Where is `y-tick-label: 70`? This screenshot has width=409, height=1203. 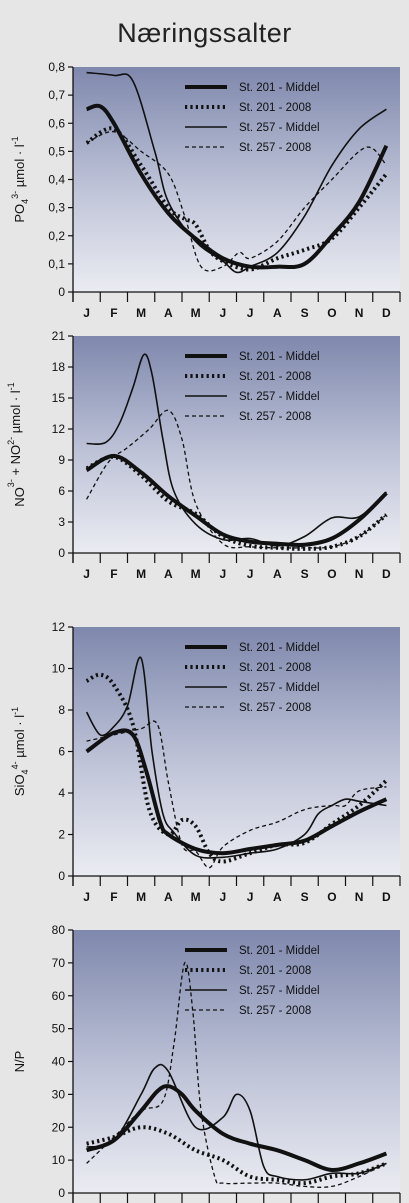
y-tick-label: 70 is located at coordinates (59, 963).